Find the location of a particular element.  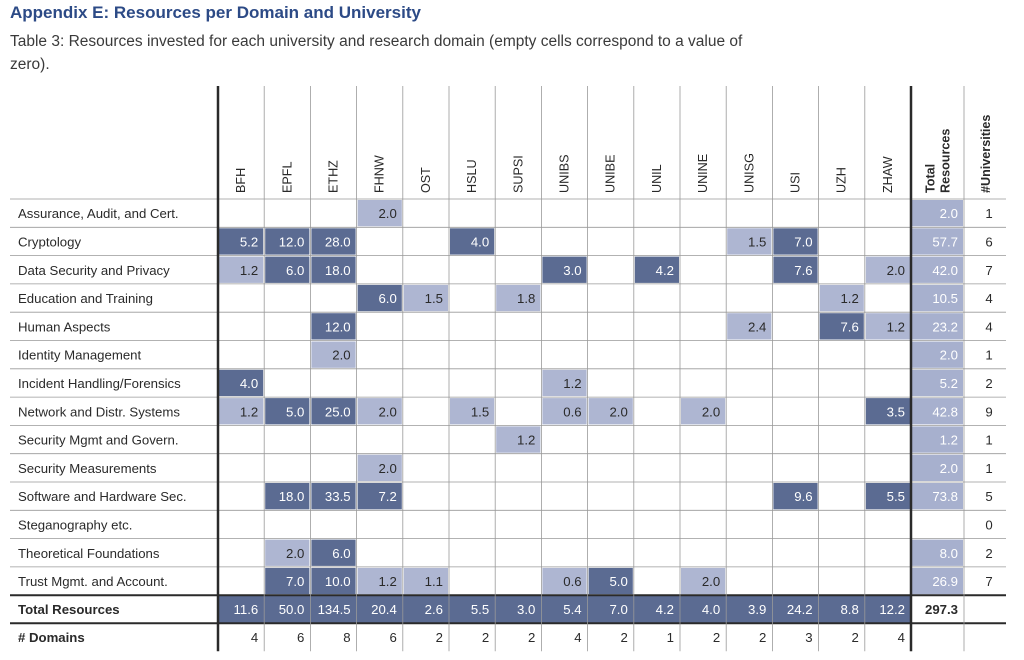

cell-value: 1.1 is located at coordinates (434, 581).